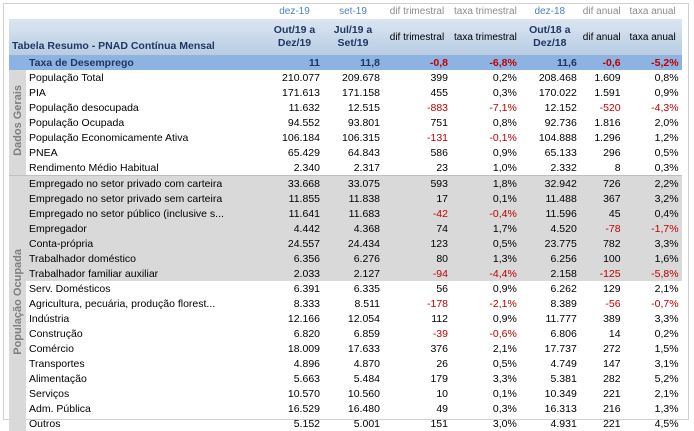  I want to click on cell: 5.484, so click(353, 378).